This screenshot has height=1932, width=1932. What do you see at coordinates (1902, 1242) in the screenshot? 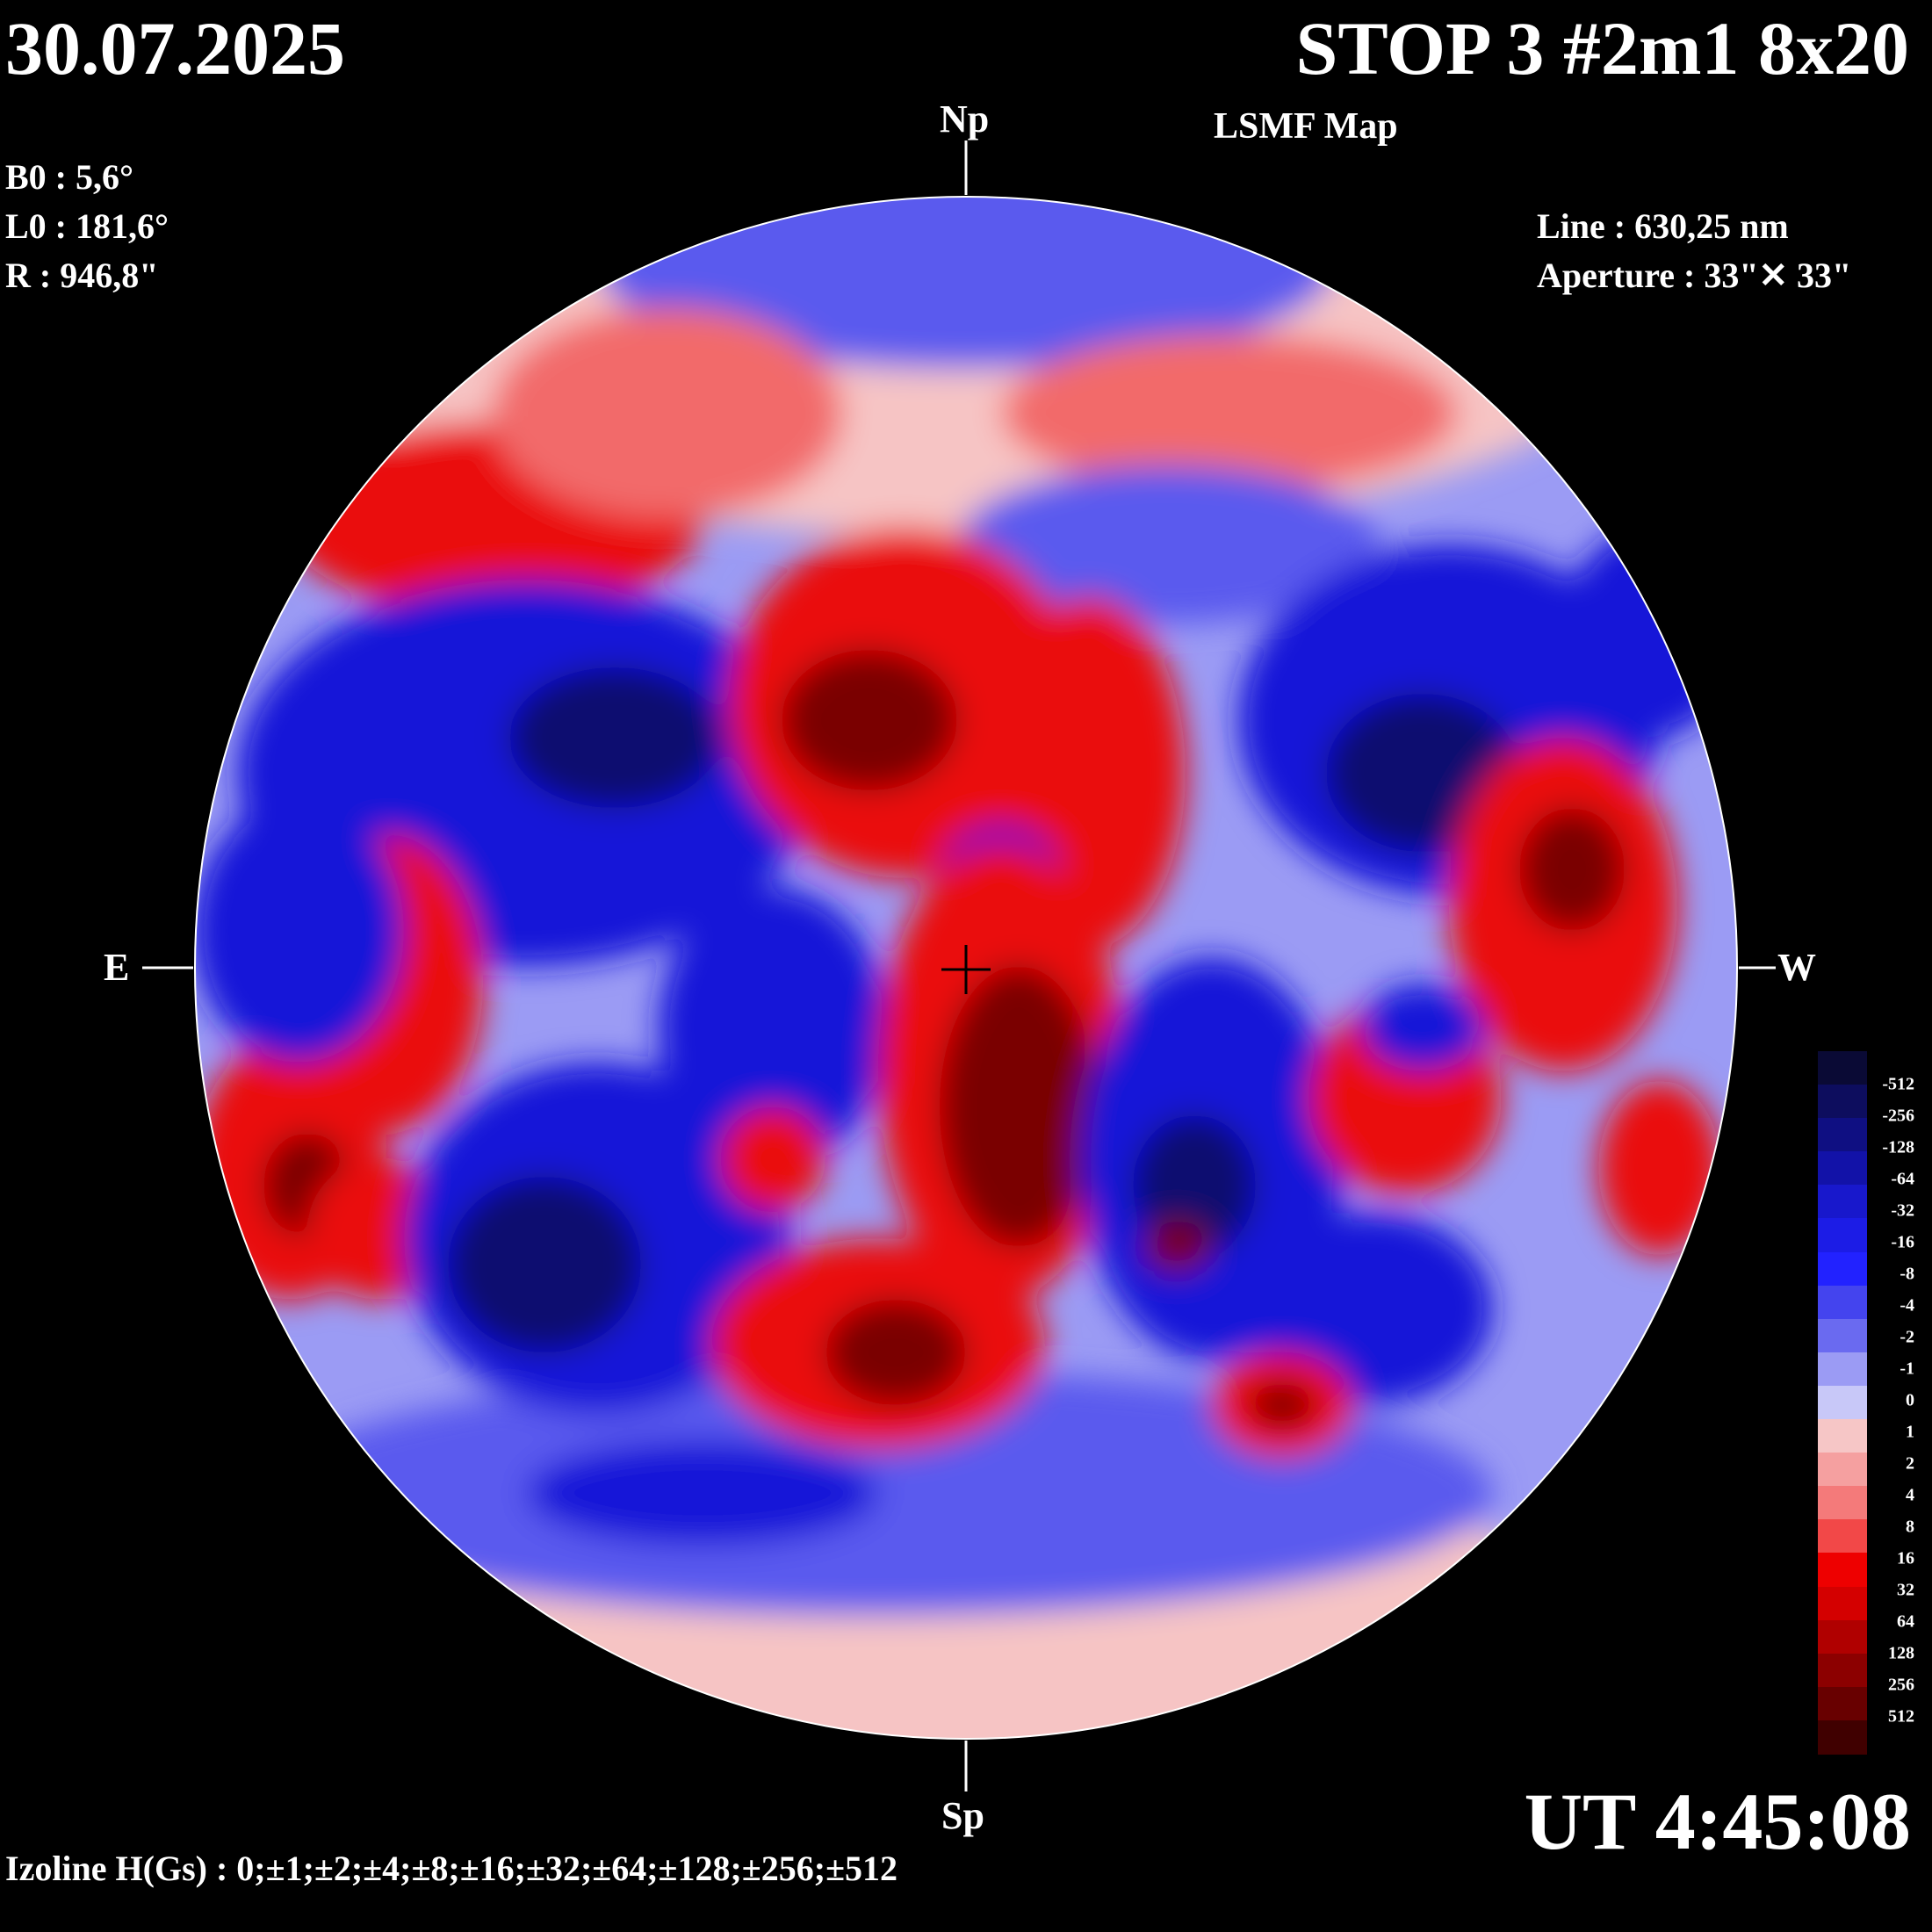
I see `color-scale-label: -16` at bounding box center [1902, 1242].